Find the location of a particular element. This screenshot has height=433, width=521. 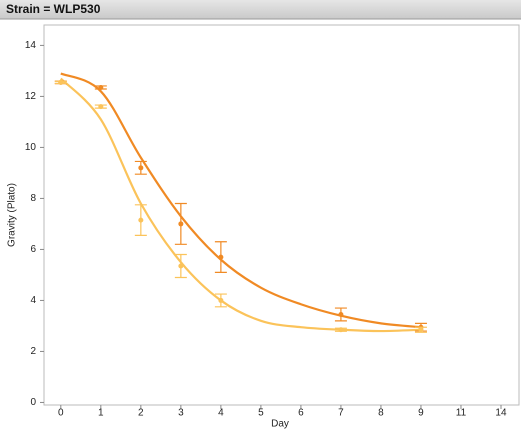

x-tick-label: 0 is located at coordinates (61, 413).